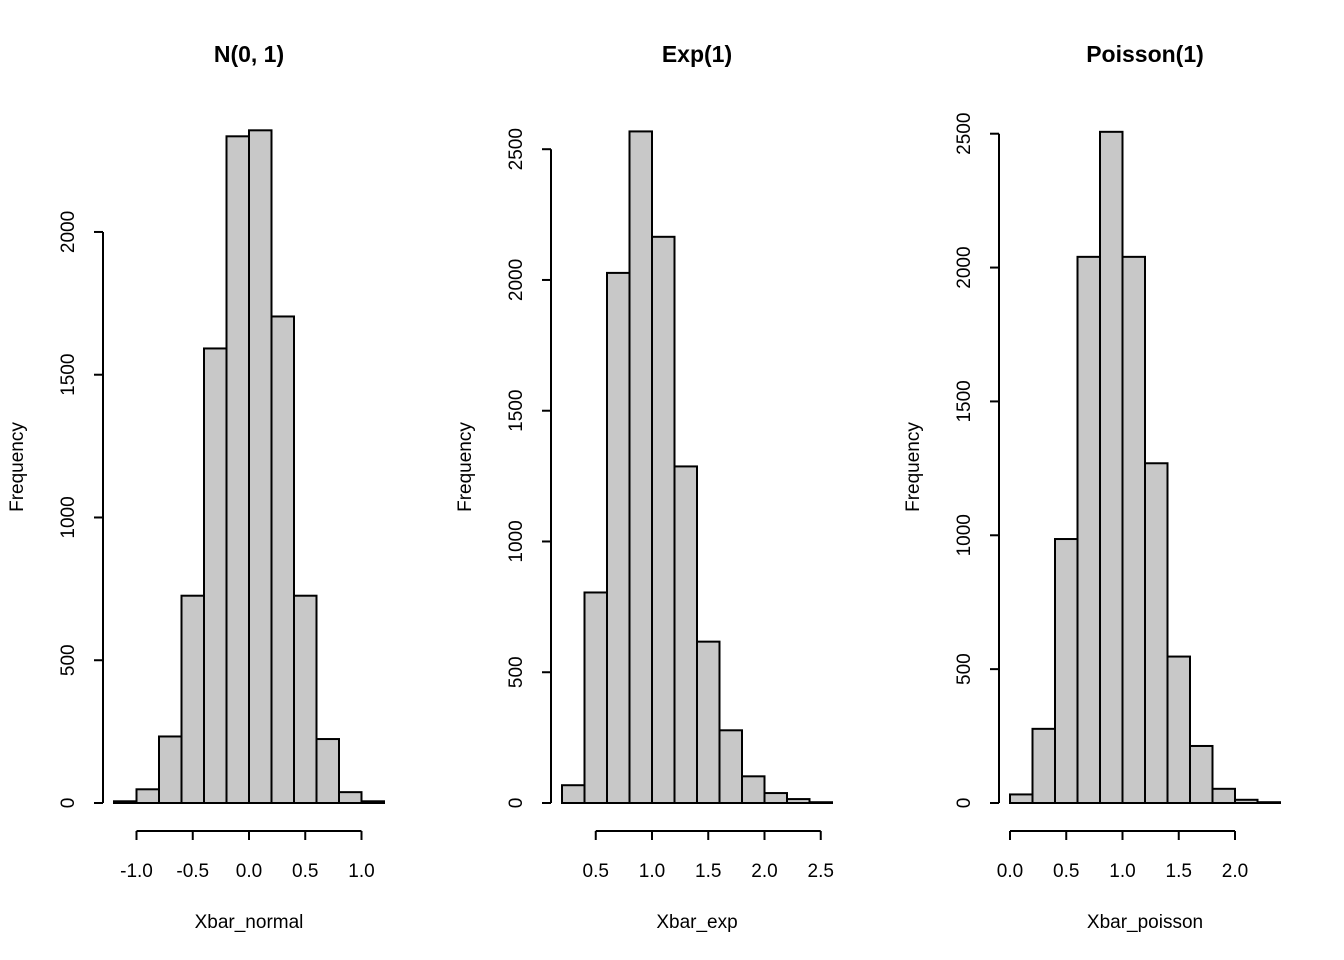 This screenshot has width=1344, height=960. I want to click on x-axis: 0.5 1.0 1.5 2.0 2.5, so click(708, 856).